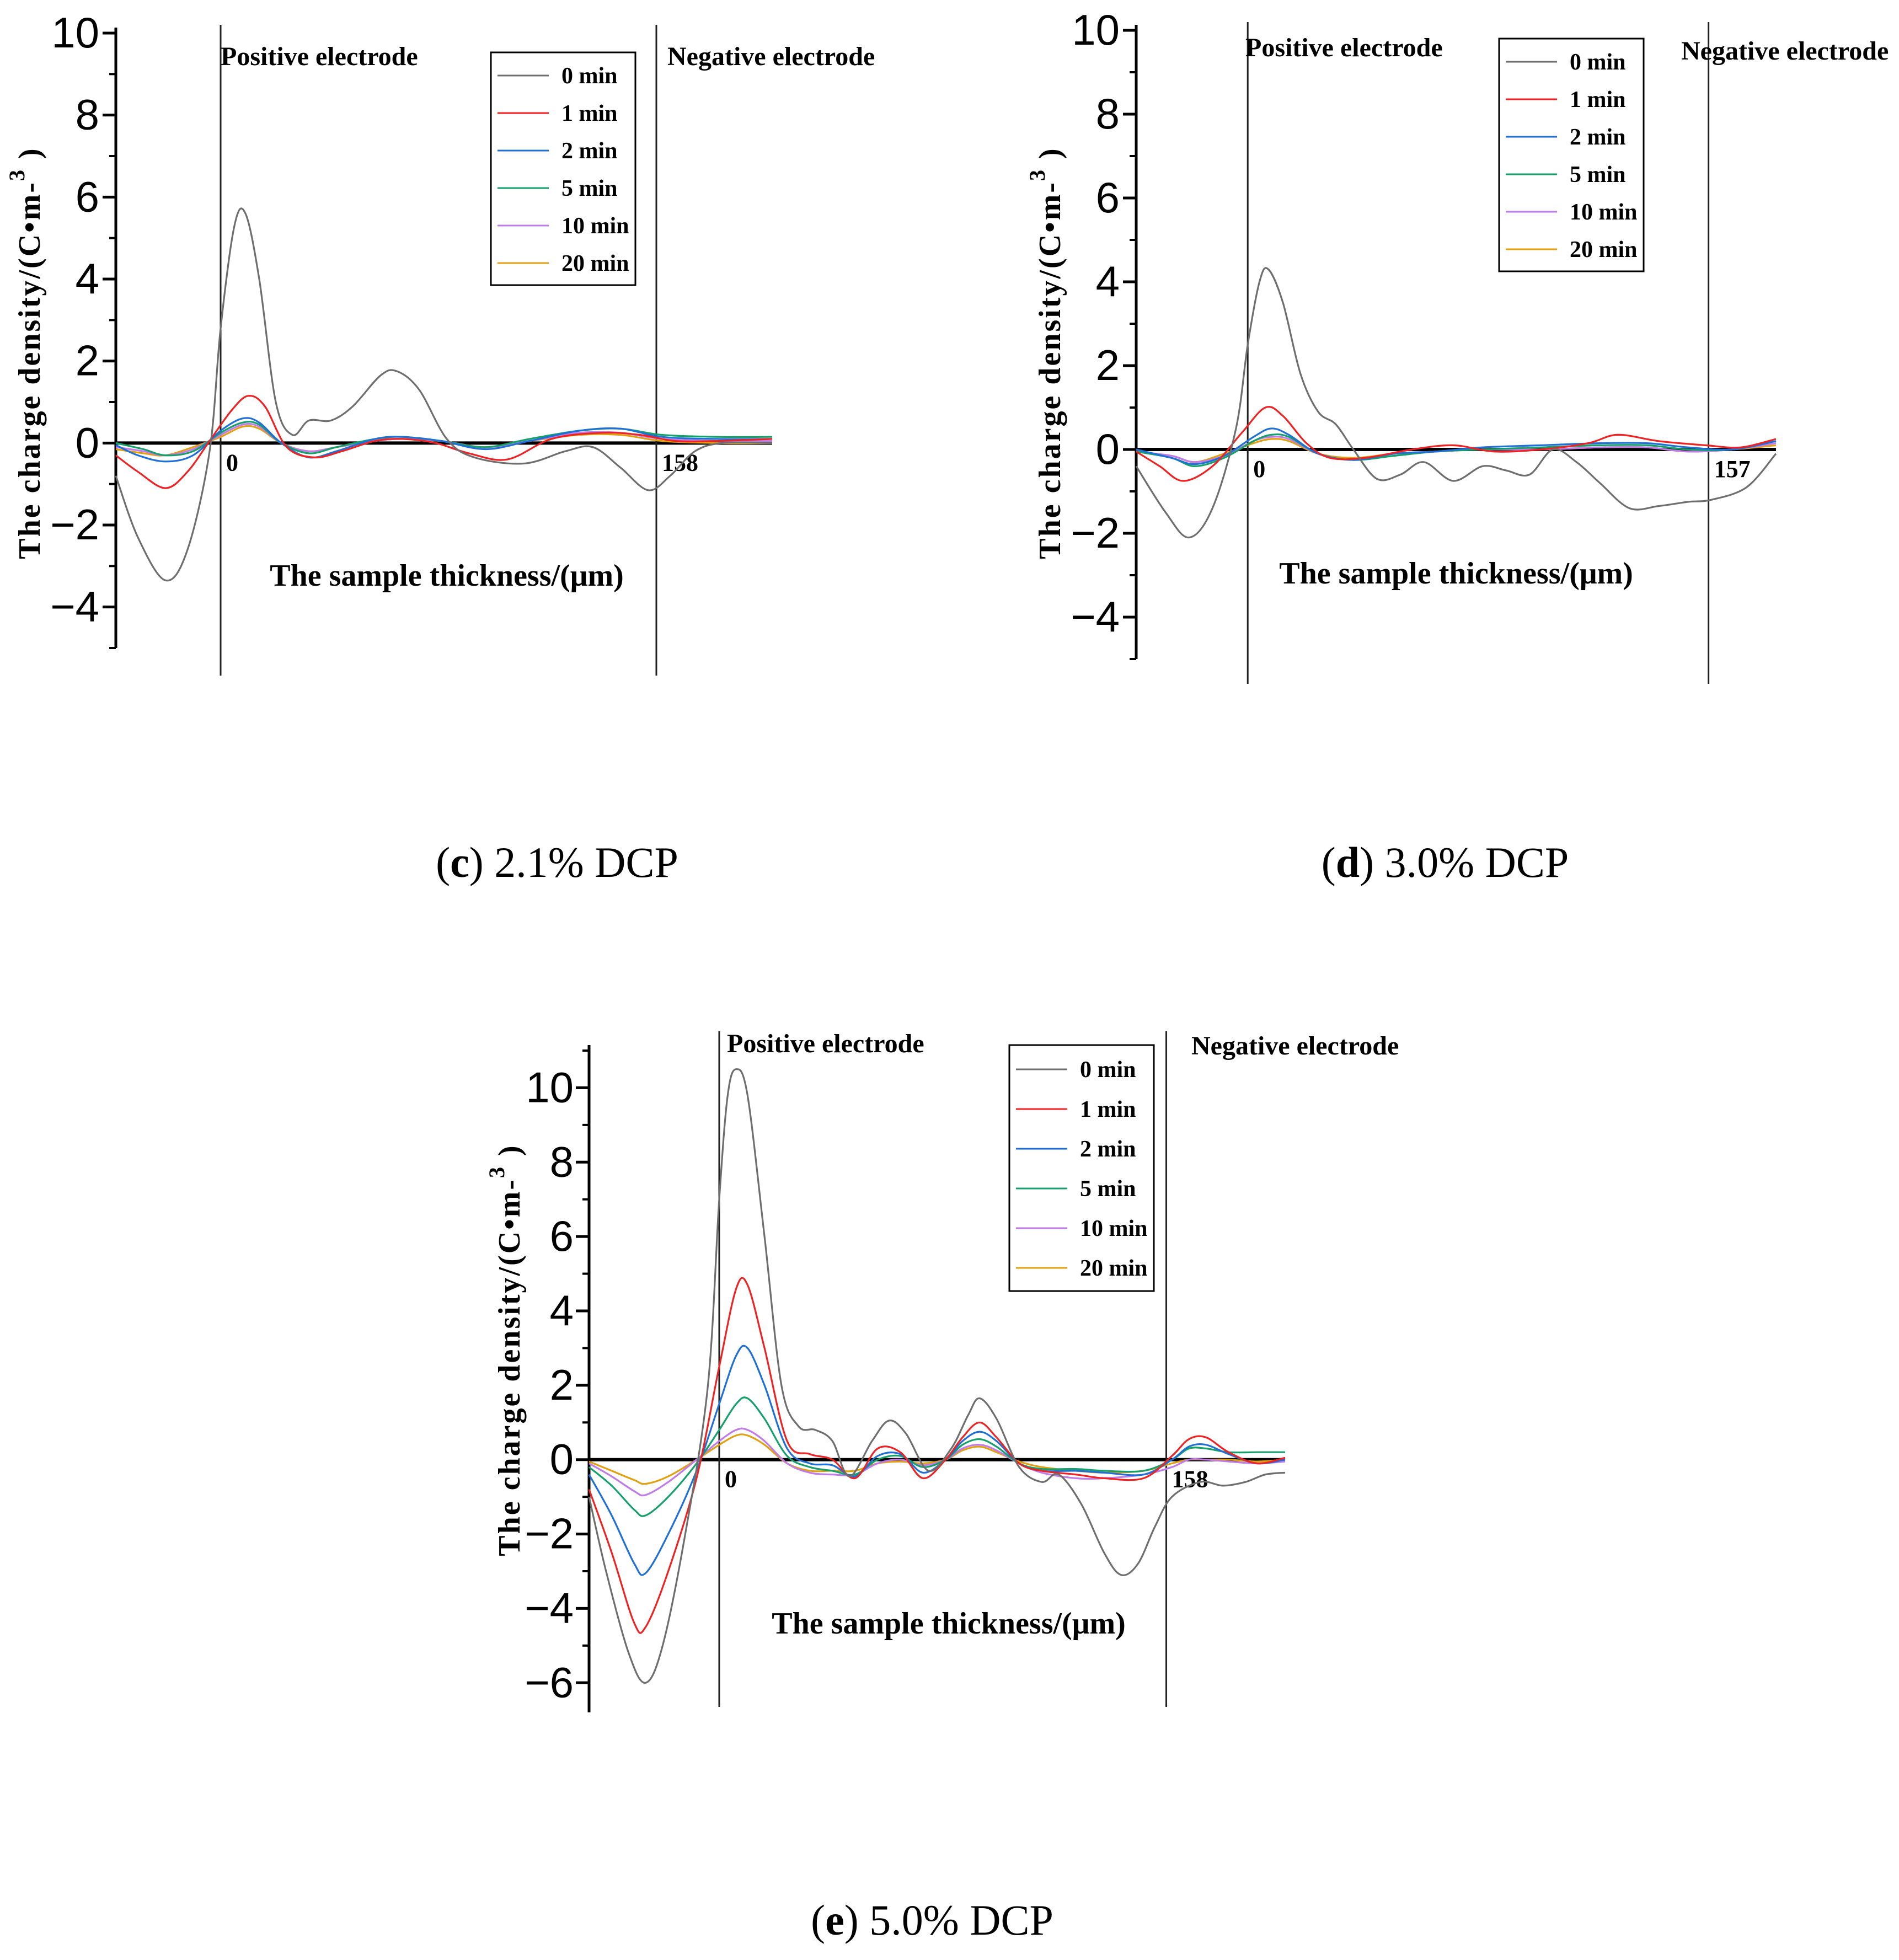 Image resolution: width=1899 pixels, height=1960 pixels. Describe the element at coordinates (1190, 1479) in the screenshot. I see `position-label-e: 158` at that location.